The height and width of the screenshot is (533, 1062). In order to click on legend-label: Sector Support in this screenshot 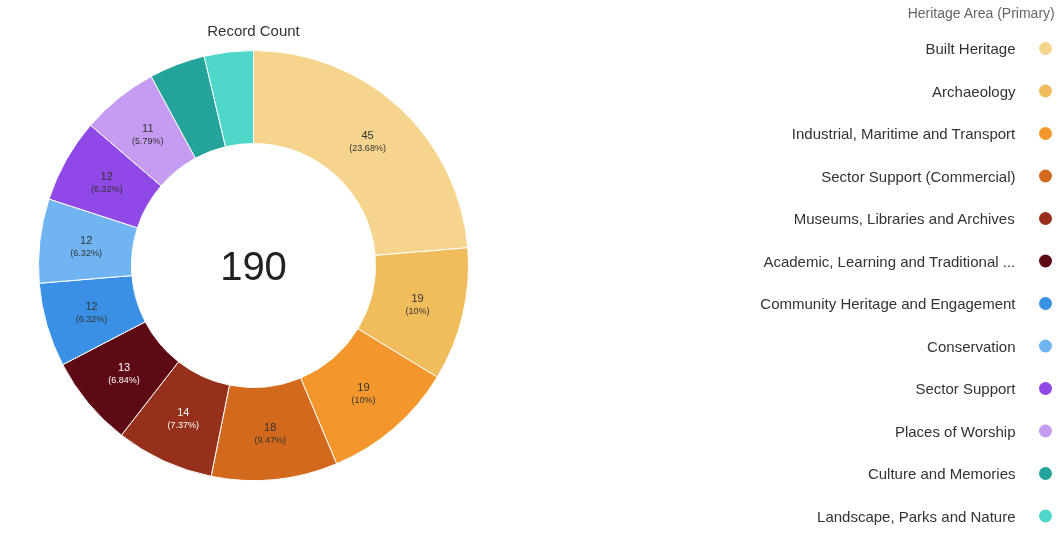, I will do `click(966, 388)`.